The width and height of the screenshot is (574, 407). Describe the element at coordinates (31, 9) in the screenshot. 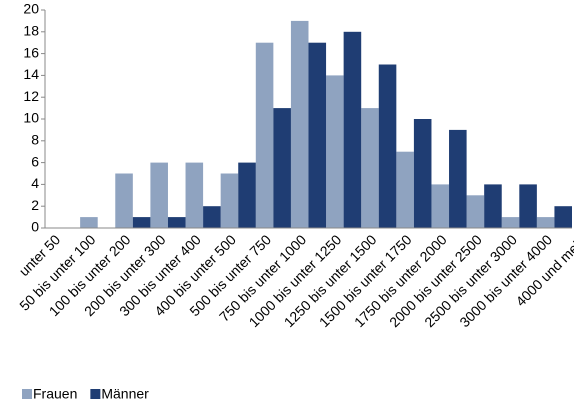

I see `y-tick-label: 20` at that location.